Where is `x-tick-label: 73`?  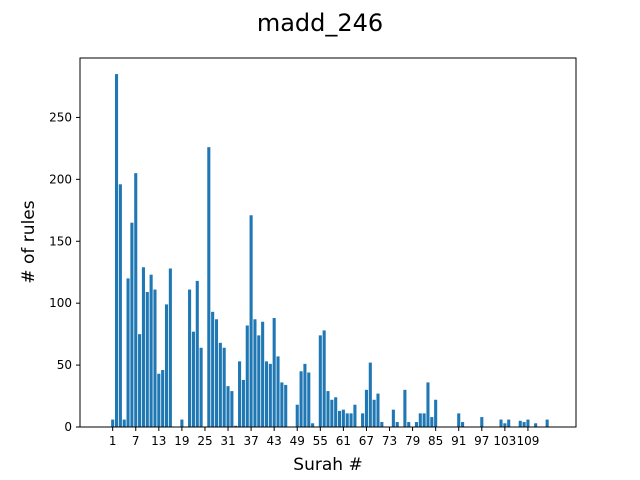 x-tick-label: 73 is located at coordinates (389, 441).